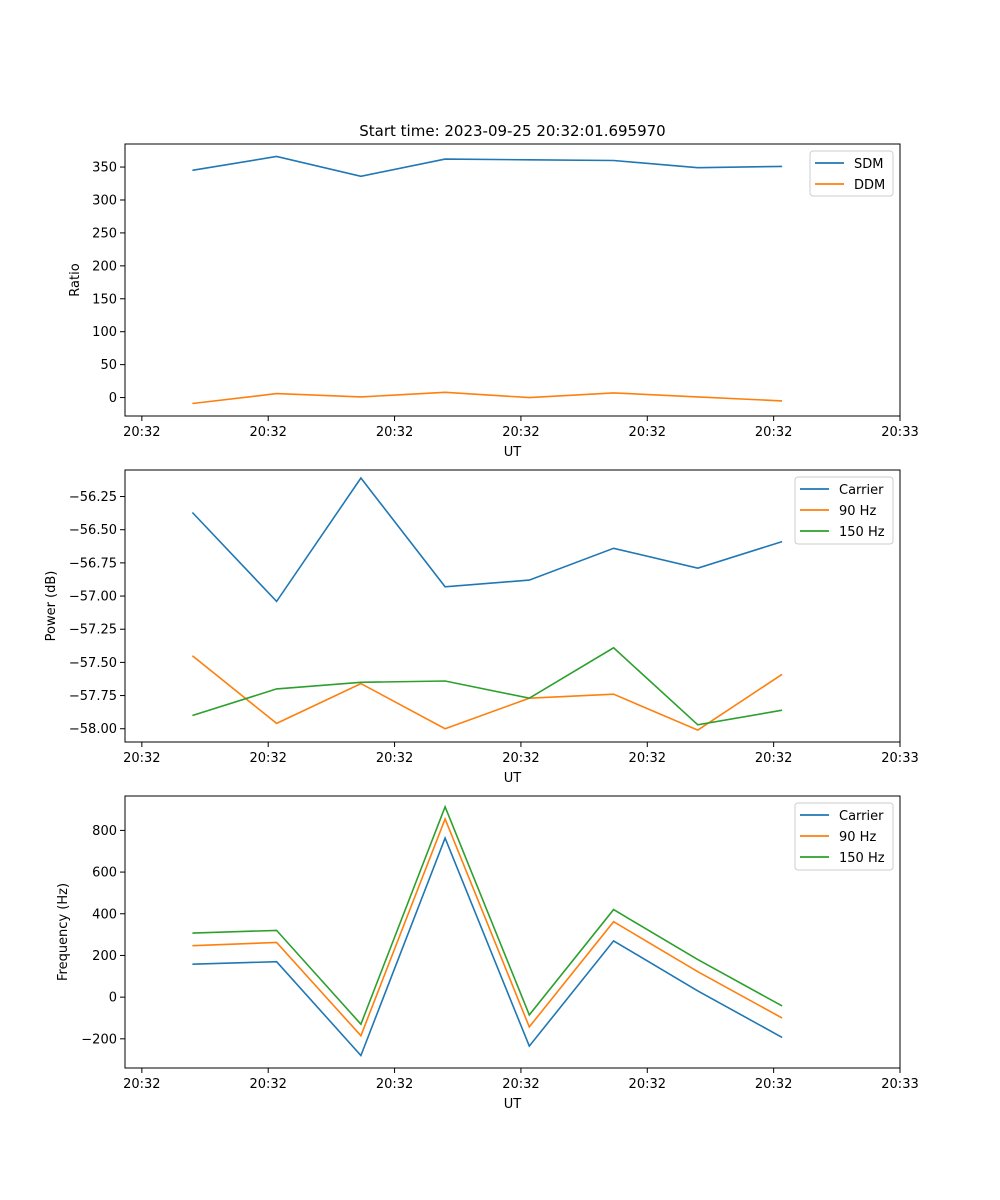 The height and width of the screenshot is (1200, 1000). What do you see at coordinates (487, 280) in the screenshot?
I see `ratio-series` at bounding box center [487, 280].